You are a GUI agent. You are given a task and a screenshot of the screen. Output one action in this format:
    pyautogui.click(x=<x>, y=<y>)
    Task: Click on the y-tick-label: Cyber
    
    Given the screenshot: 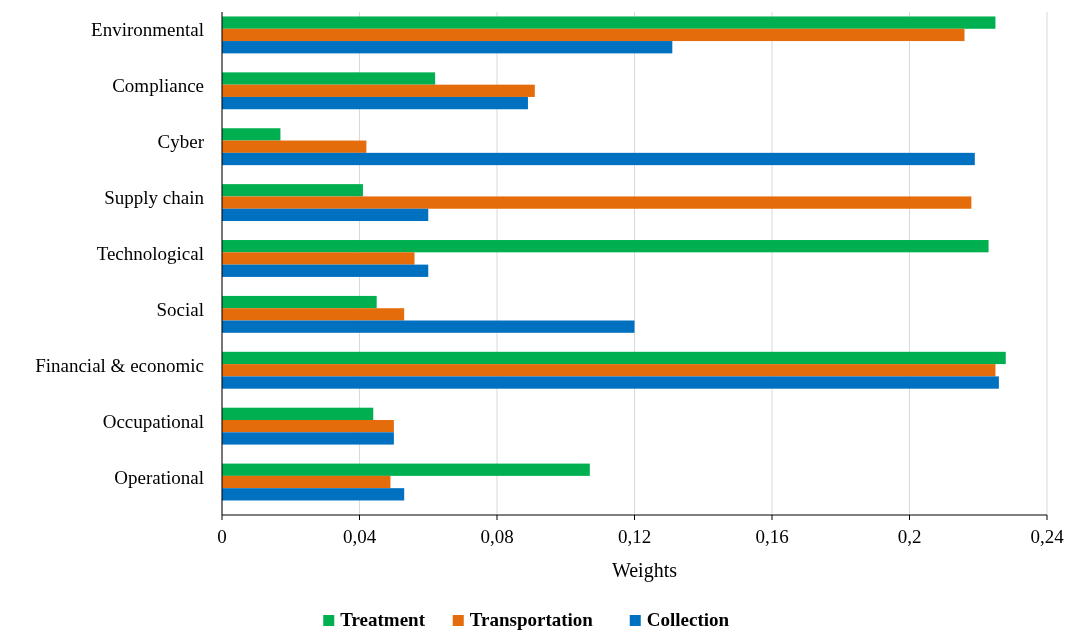 What is the action you would take?
    pyautogui.click(x=181, y=142)
    